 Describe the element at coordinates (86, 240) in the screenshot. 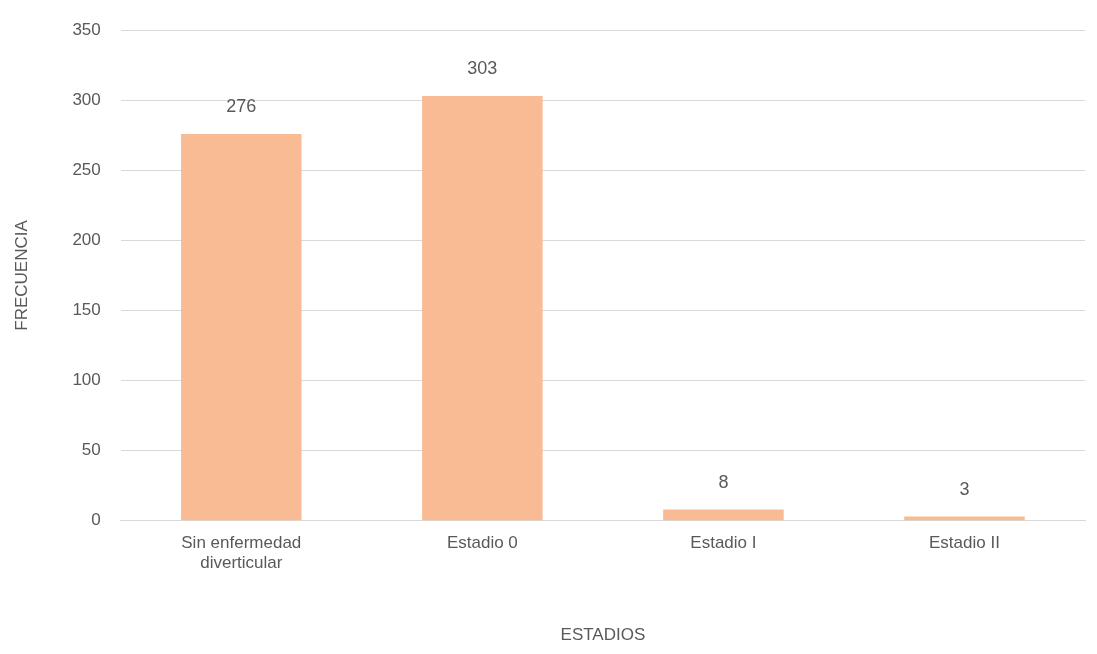

I see `y-tick-label: 200` at that location.